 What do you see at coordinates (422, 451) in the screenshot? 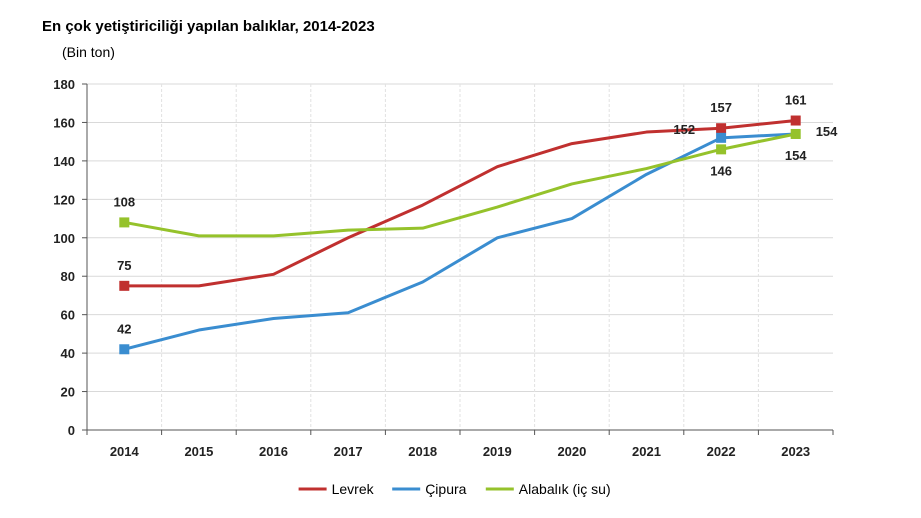
I see `x-tick-label: 2018` at bounding box center [422, 451].